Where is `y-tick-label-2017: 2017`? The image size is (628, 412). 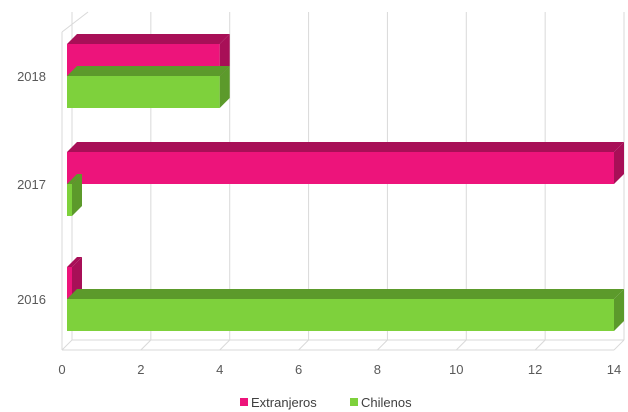
y-tick-label-2017: 2017 is located at coordinates (31, 184).